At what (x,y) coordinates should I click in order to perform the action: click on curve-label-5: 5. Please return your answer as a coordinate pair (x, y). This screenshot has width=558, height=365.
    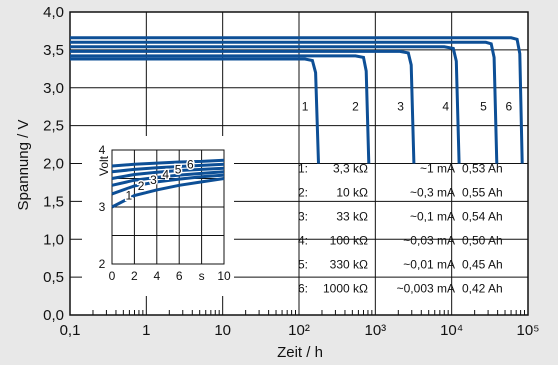
    Looking at the image, I should click on (483, 106).